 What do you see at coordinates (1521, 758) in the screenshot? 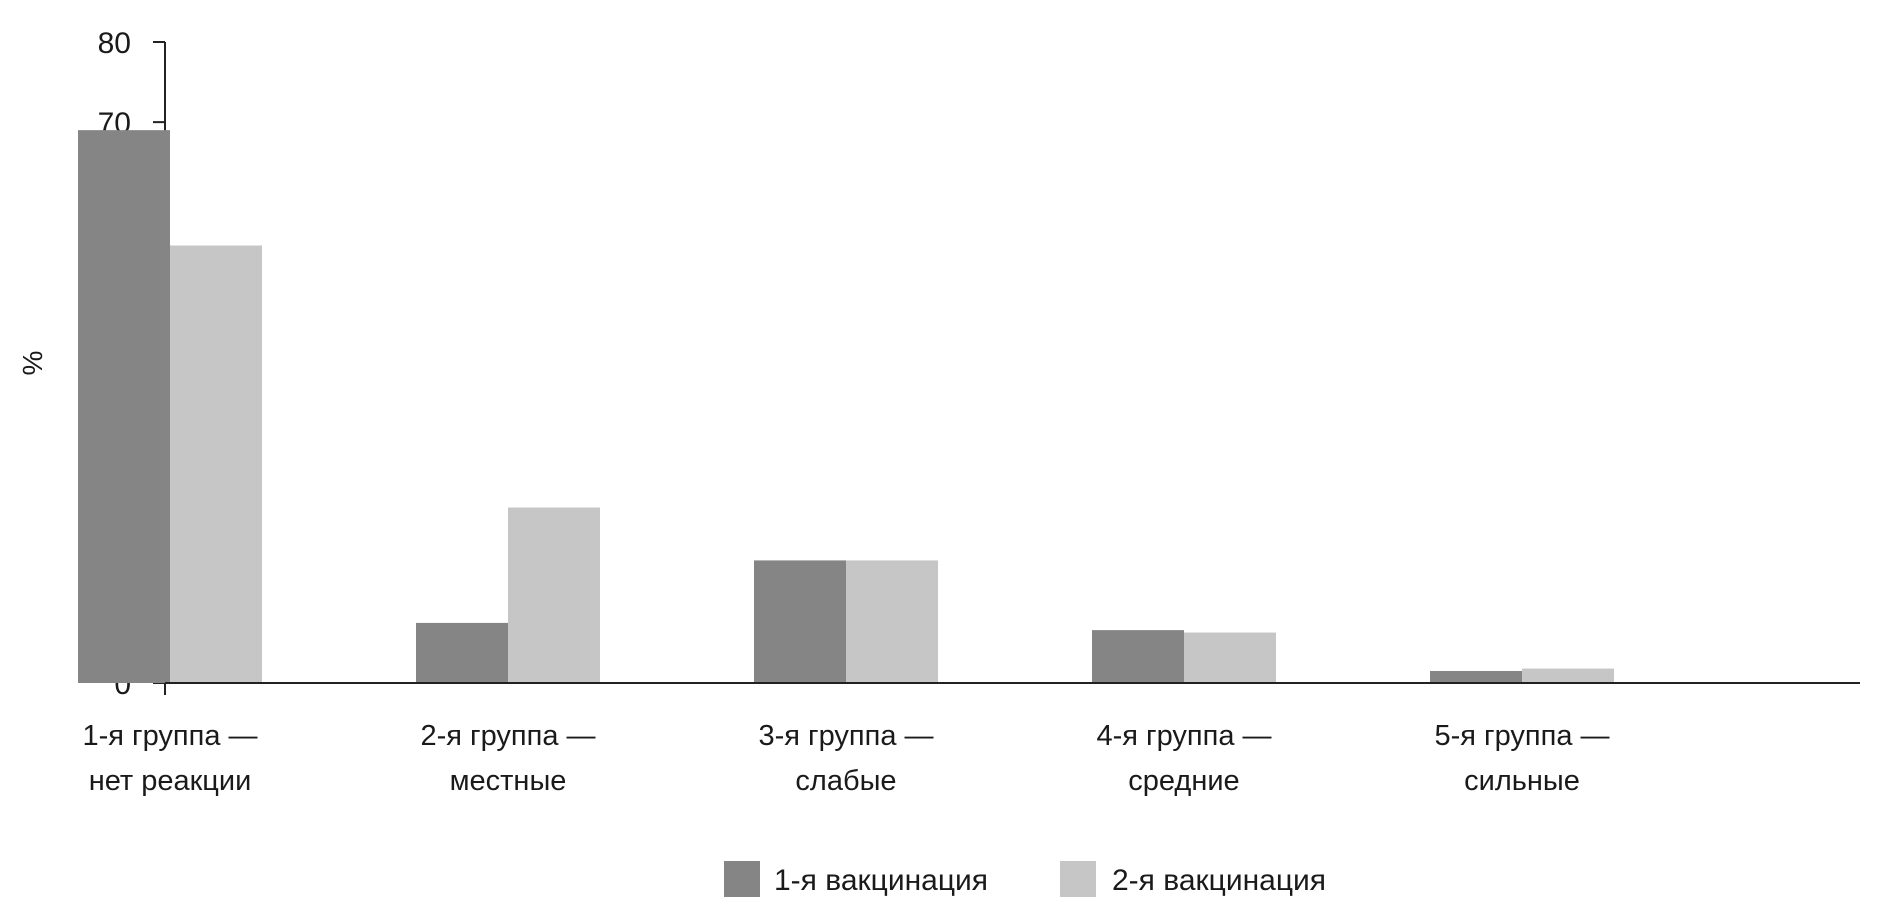
I see `x-category-label: 5-я группа — сильные` at bounding box center [1521, 758].